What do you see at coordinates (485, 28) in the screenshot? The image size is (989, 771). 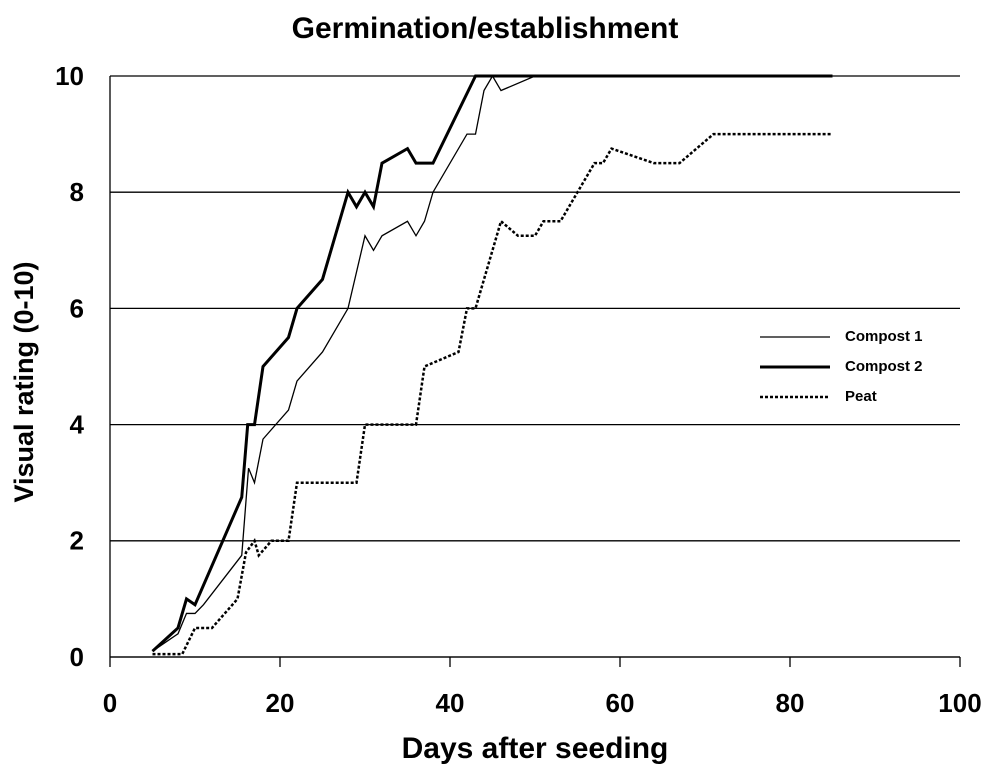 I see `chart-title: Germination/establishment` at bounding box center [485, 28].